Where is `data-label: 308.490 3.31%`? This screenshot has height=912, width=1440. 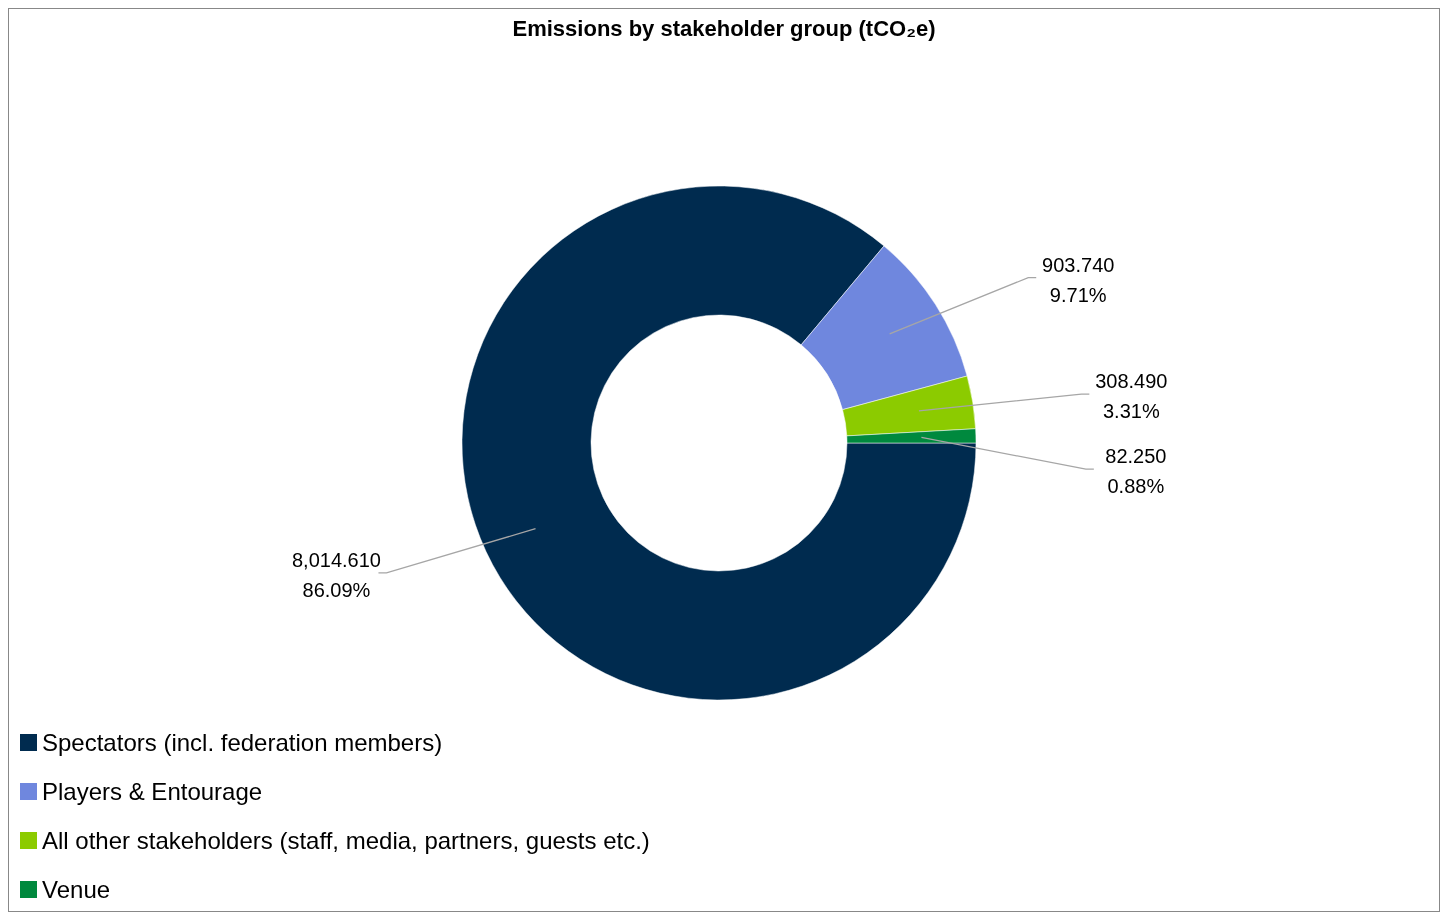 data-label: 308.490 3.31% is located at coordinates (1131, 396).